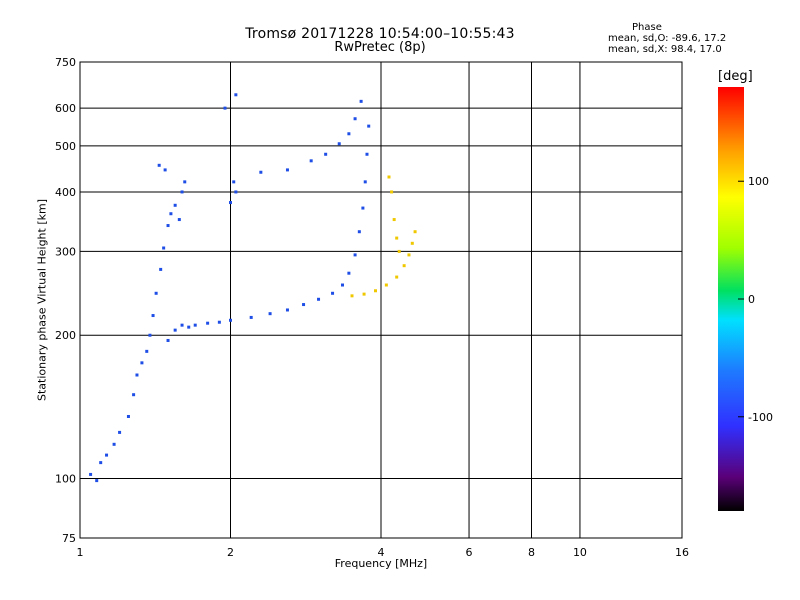  What do you see at coordinates (381, 563) in the screenshot?
I see `x-axis-label: Frequency [MHz]` at bounding box center [381, 563].